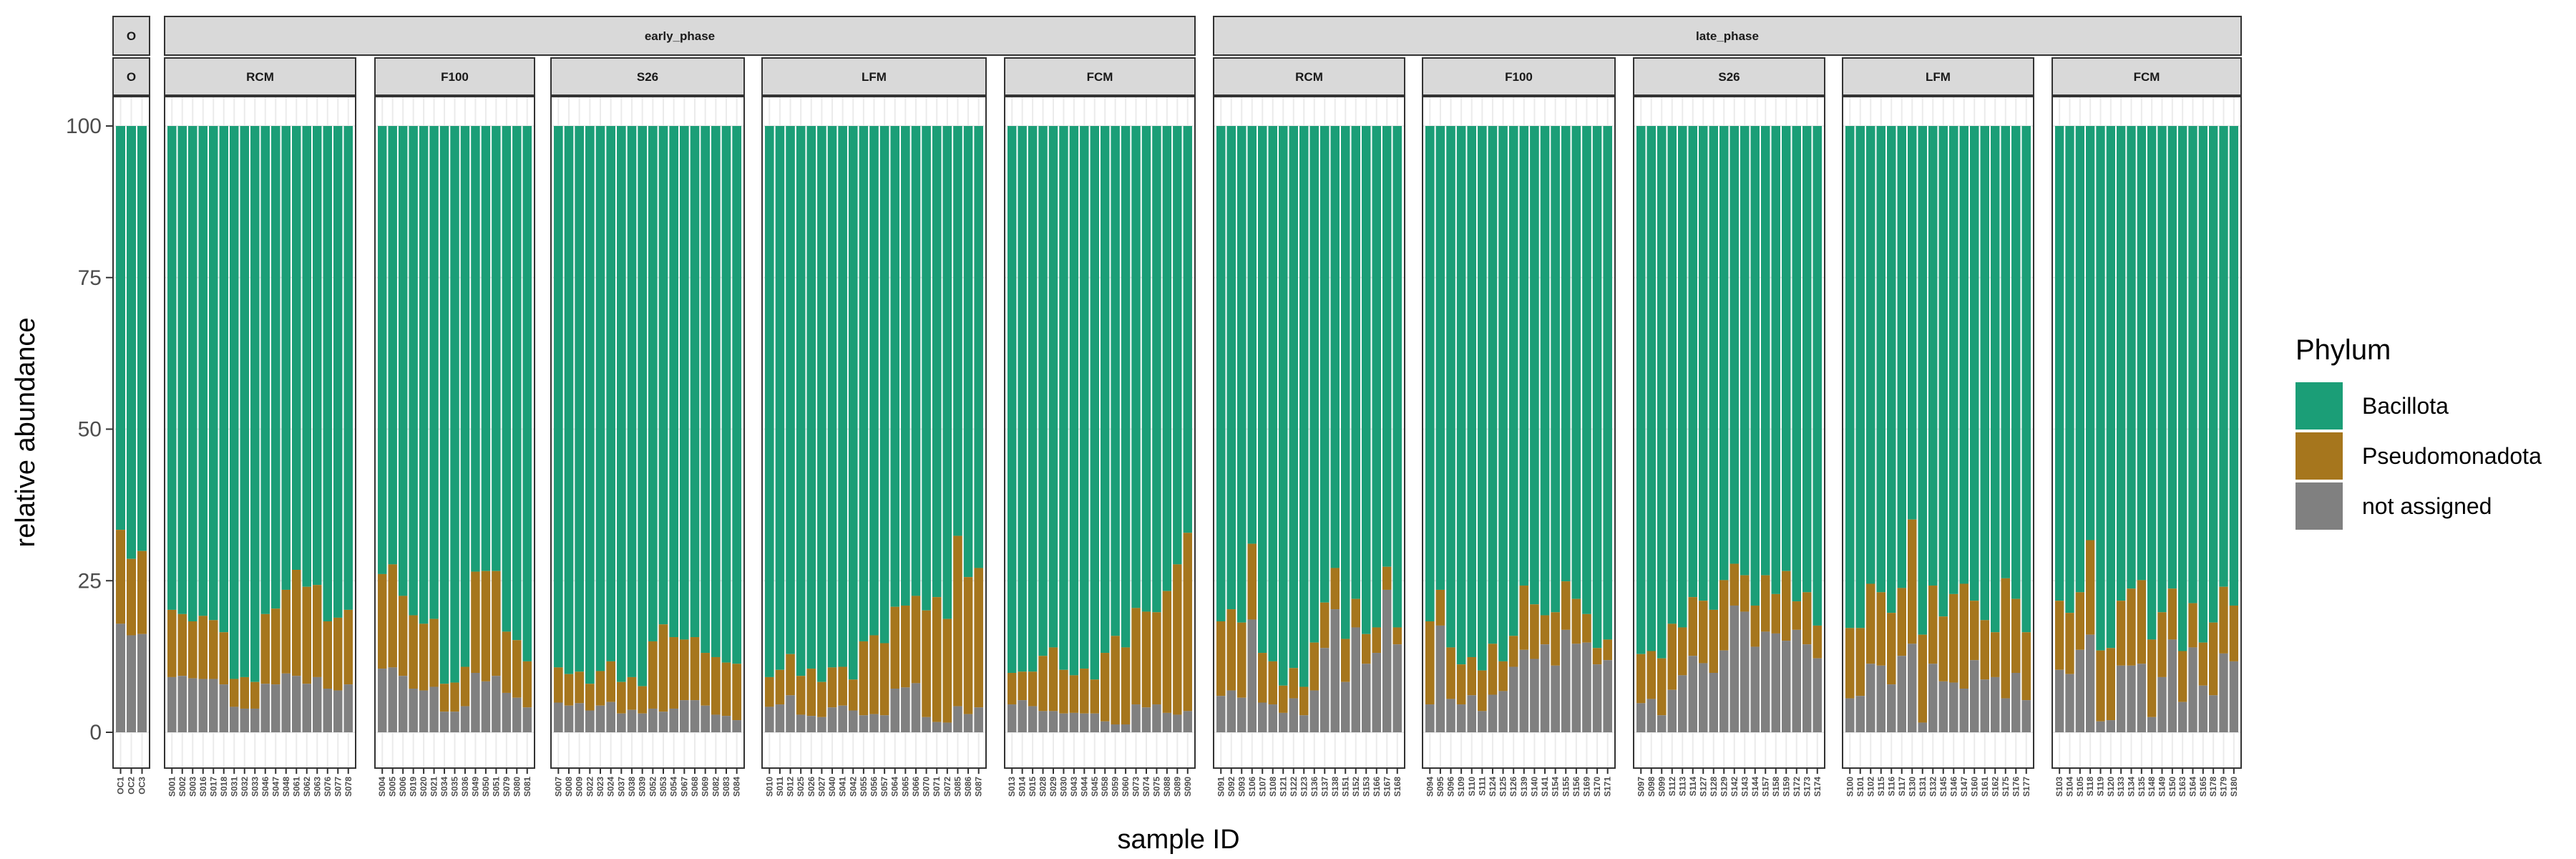 Image resolution: width=2576 pixels, height=859 pixels. I want to click on x-tick-label: S128, so click(1714, 787).